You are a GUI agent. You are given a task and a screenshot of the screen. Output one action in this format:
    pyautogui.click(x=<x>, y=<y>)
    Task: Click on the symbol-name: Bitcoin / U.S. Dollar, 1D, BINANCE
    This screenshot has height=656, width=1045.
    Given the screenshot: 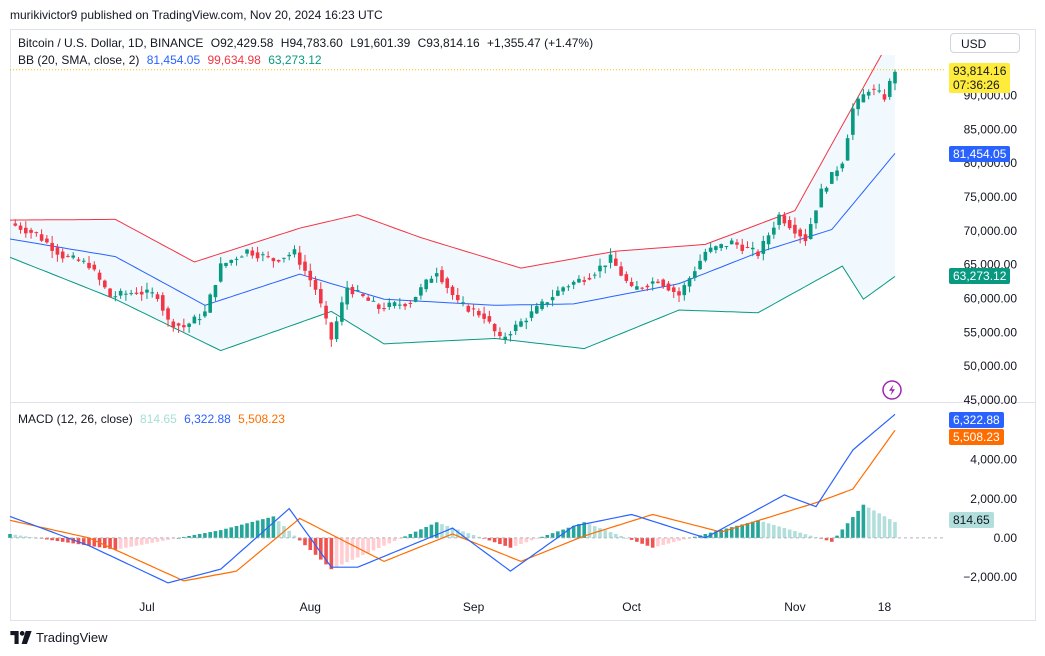 What is the action you would take?
    pyautogui.click(x=111, y=43)
    